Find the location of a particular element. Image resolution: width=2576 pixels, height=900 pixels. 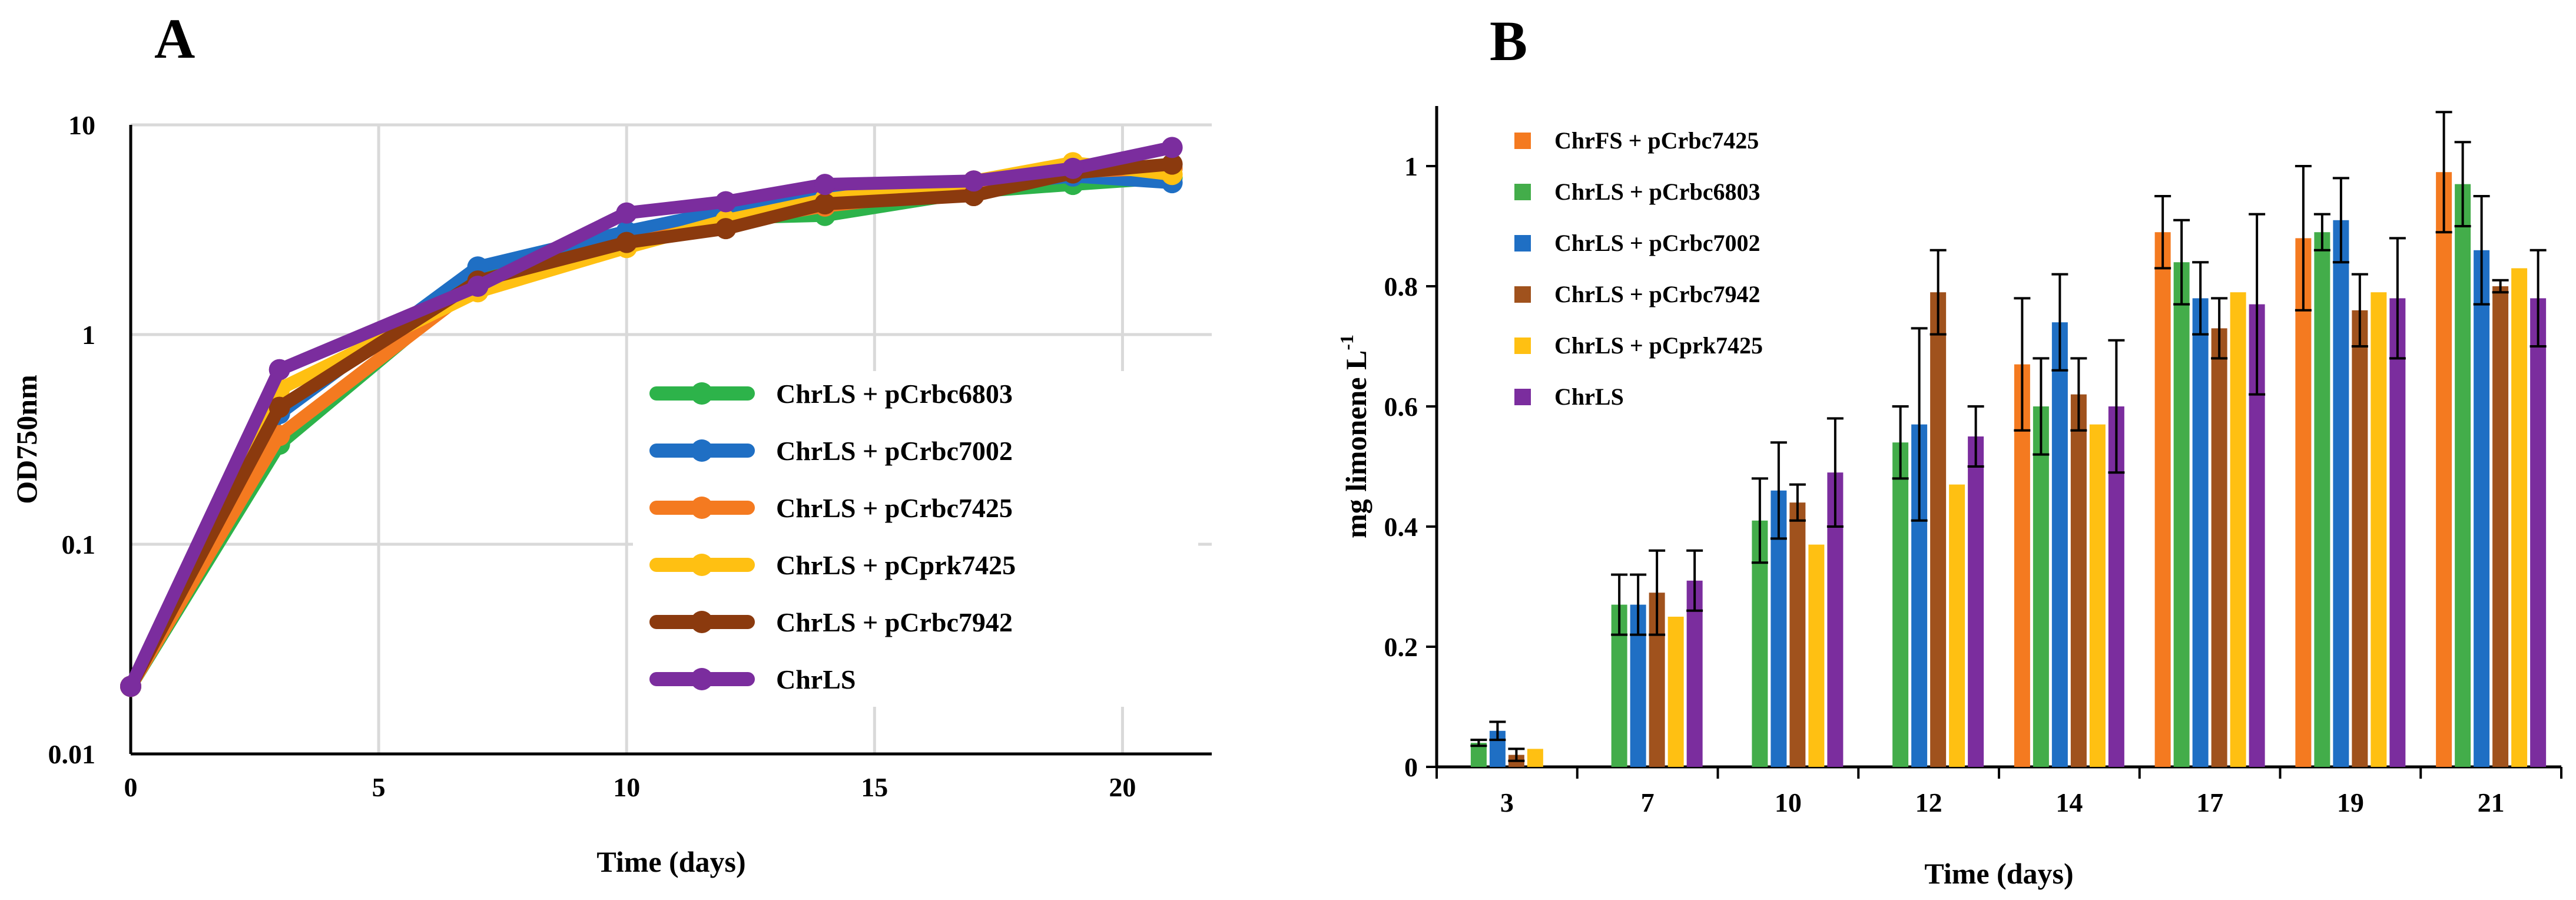

y-tick-label: 0 is located at coordinates (1411, 767).